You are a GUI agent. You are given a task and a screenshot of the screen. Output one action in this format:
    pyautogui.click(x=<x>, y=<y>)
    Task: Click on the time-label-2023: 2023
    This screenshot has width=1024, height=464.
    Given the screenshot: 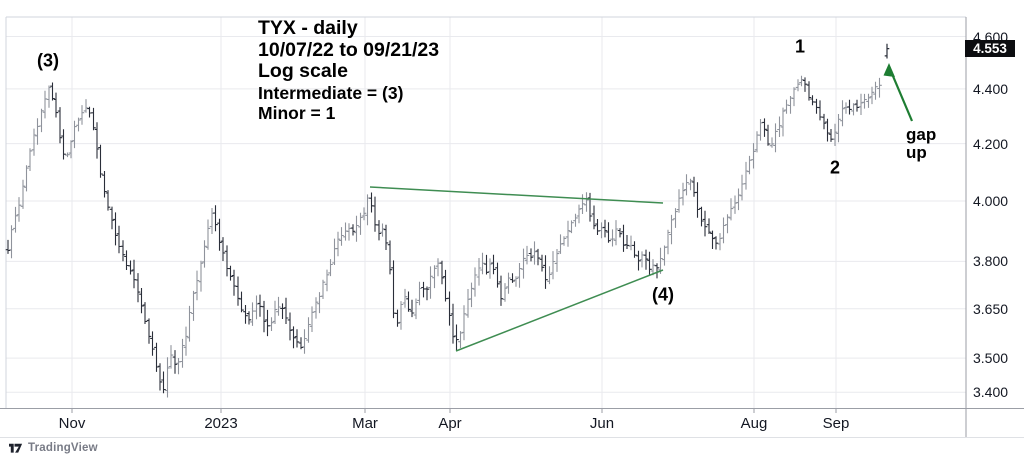 What is the action you would take?
    pyautogui.click(x=221, y=423)
    